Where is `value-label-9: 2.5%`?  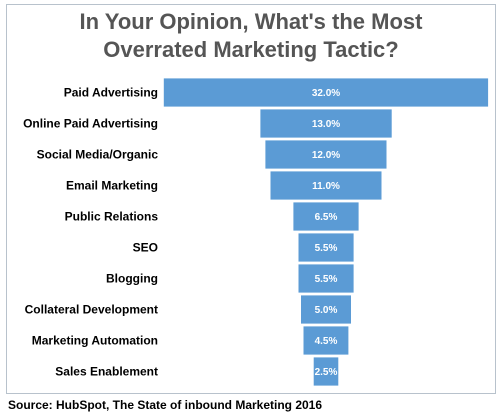 value-label-9: 2.5% is located at coordinates (326, 372).